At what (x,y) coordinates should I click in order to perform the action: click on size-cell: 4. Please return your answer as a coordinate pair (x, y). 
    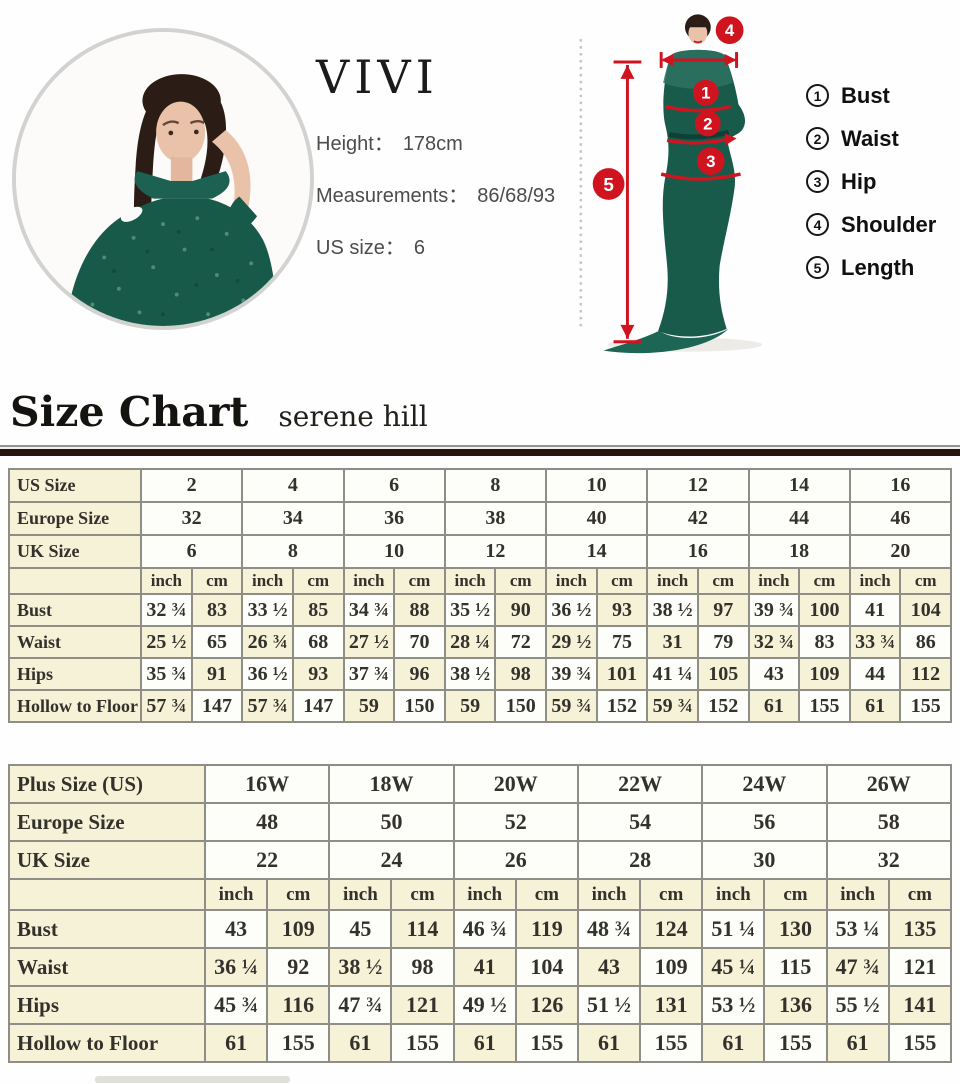
    Looking at the image, I should click on (293, 485).